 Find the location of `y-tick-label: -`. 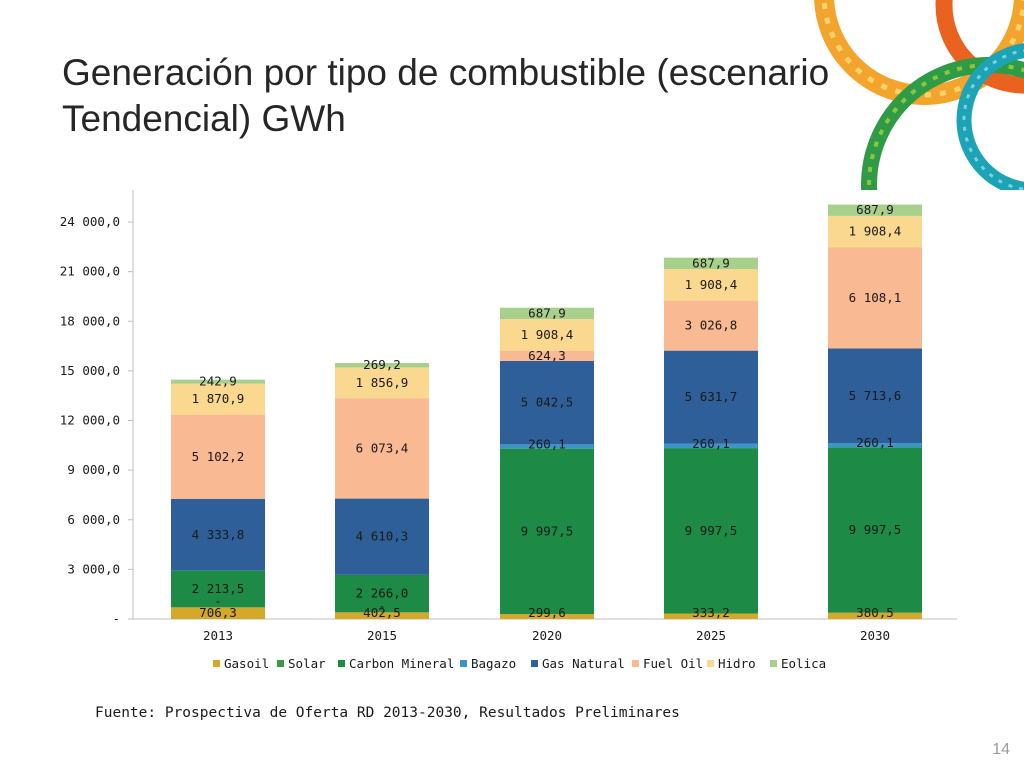

y-tick-label: - is located at coordinates (116, 618).